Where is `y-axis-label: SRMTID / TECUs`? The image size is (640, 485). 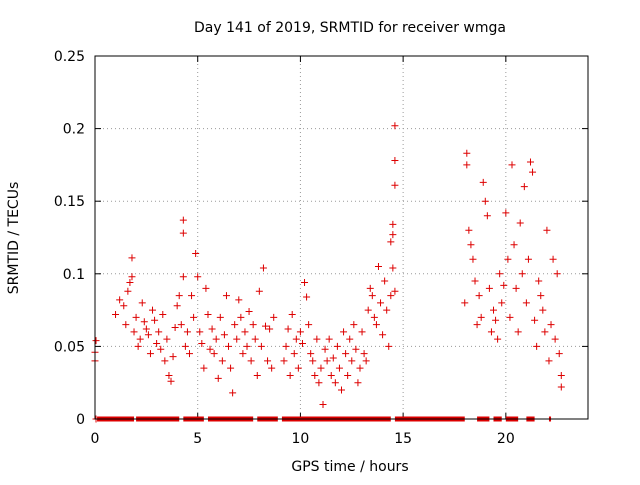
y-axis-label: SRMTID / TECUs is located at coordinates (14, 238).